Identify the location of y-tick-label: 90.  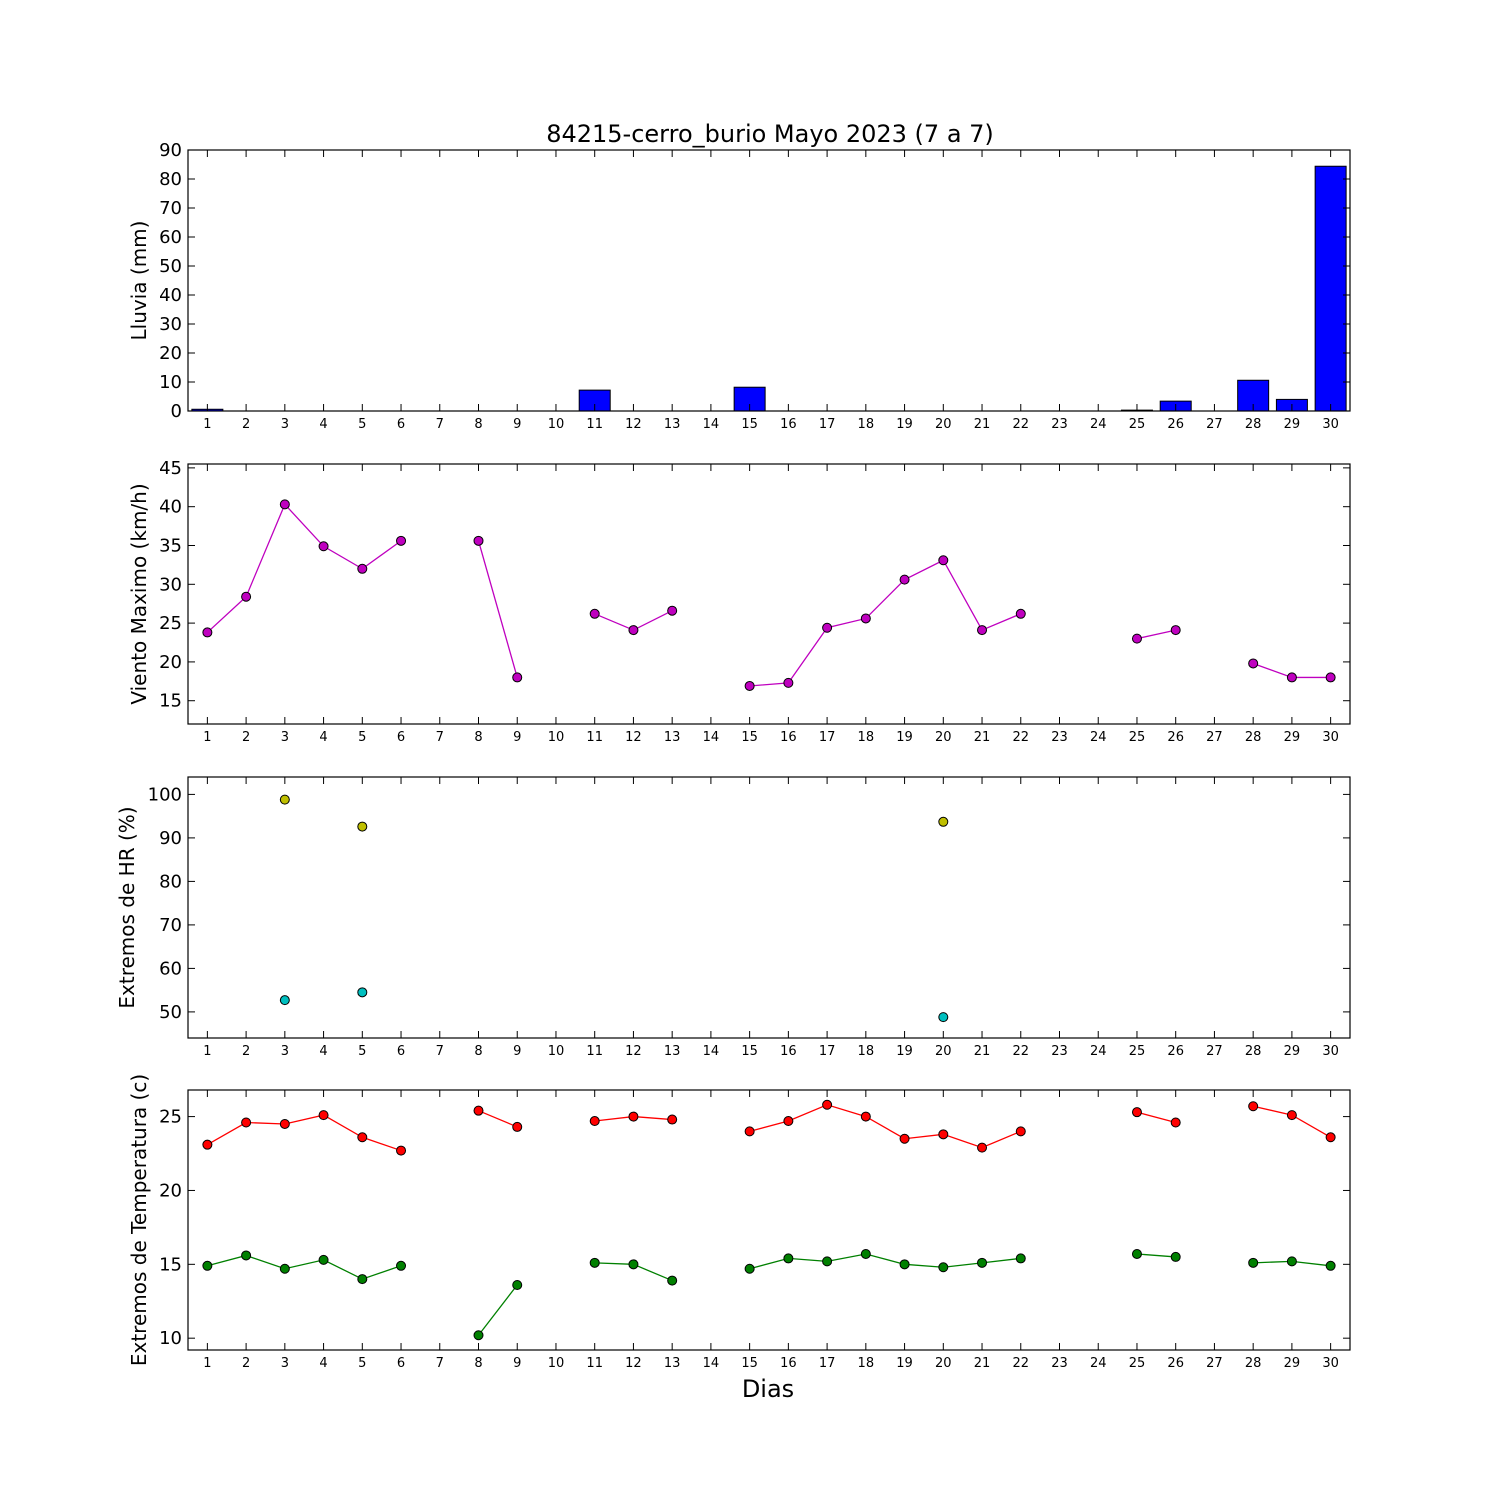
(170, 150).